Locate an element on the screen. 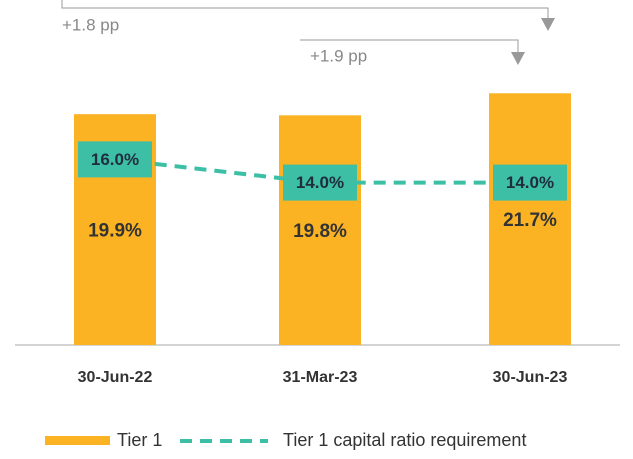  data-label: 19.8% is located at coordinates (320, 231).